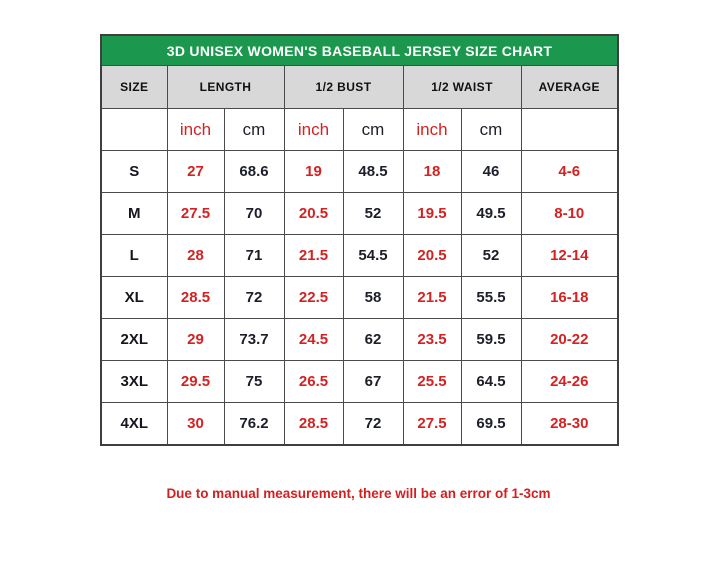 This screenshot has height=561, width=720. I want to click on table-row-s: S 27 68.6 19 48.5 18 46 4-6, so click(359, 171).